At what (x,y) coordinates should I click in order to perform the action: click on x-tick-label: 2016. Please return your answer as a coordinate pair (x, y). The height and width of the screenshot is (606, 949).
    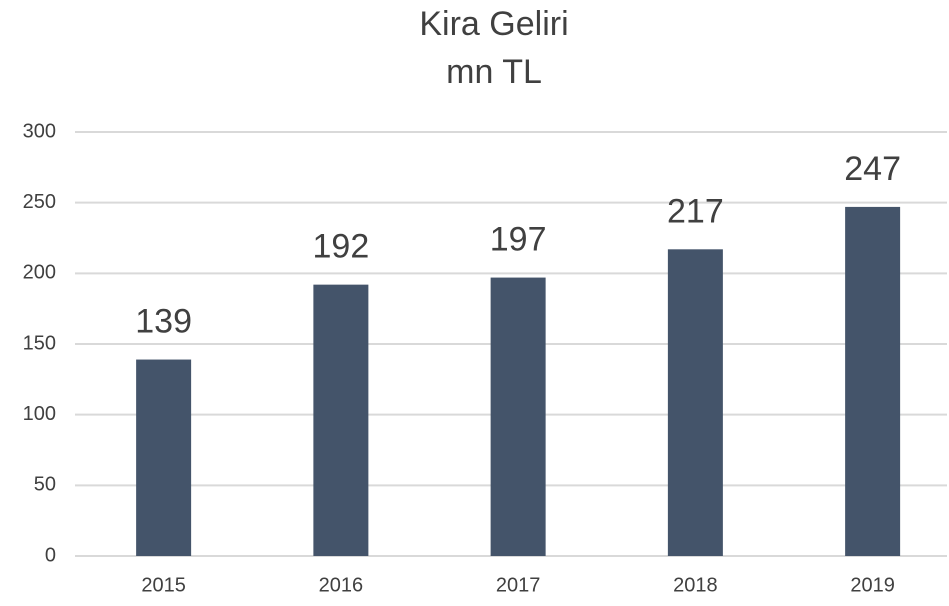
    Looking at the image, I should click on (341, 585).